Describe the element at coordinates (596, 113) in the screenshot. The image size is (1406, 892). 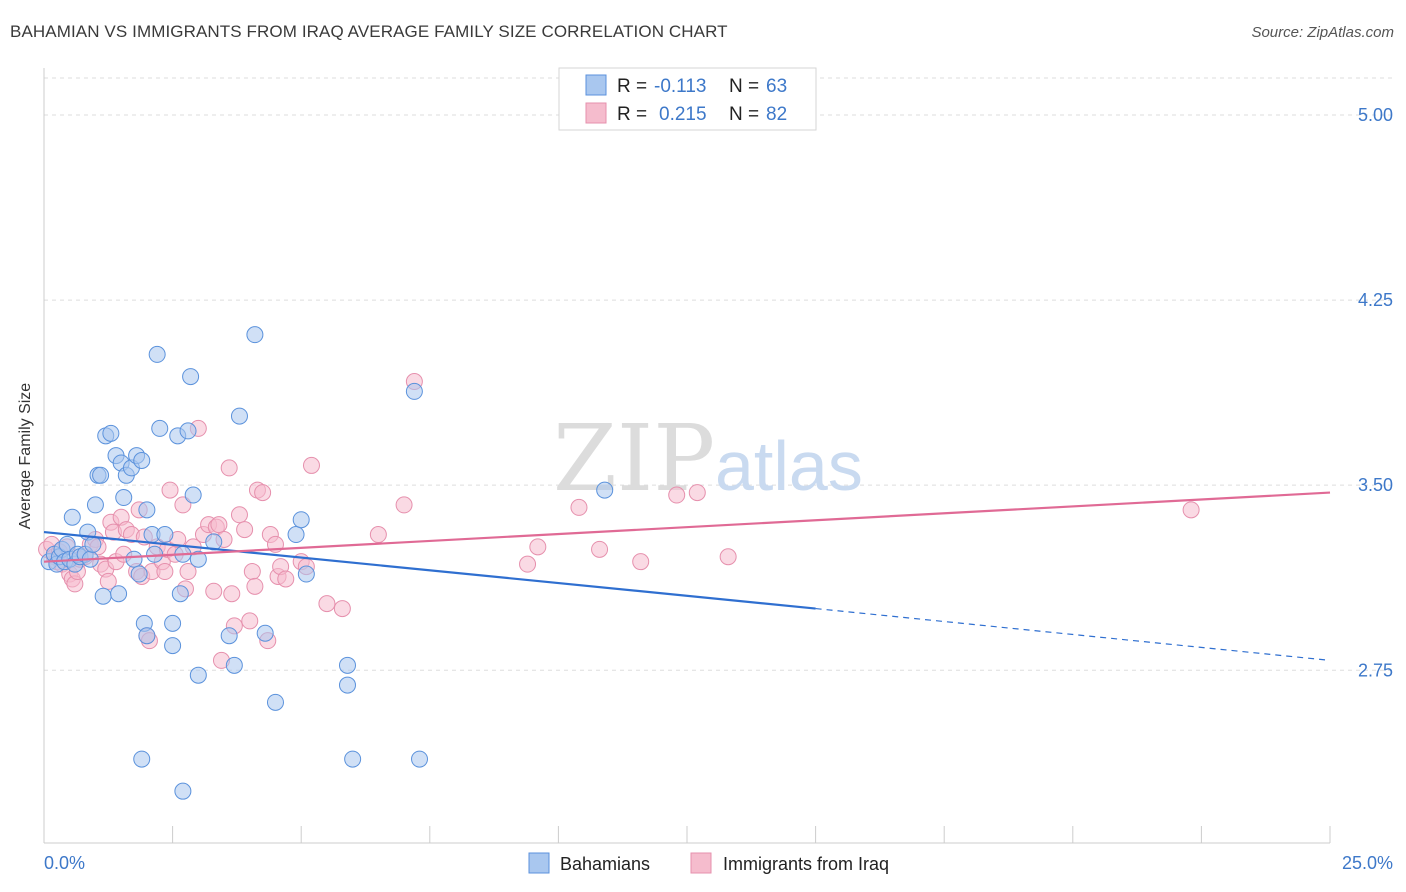
I see `legend-swatch-pink` at that location.